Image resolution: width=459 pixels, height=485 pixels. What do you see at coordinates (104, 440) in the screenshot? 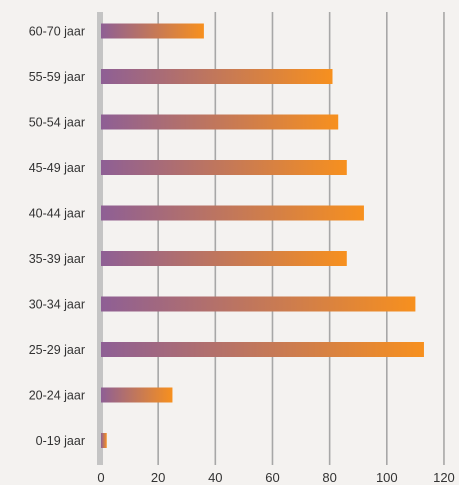
I see `bar-0-19-jaar` at bounding box center [104, 440].